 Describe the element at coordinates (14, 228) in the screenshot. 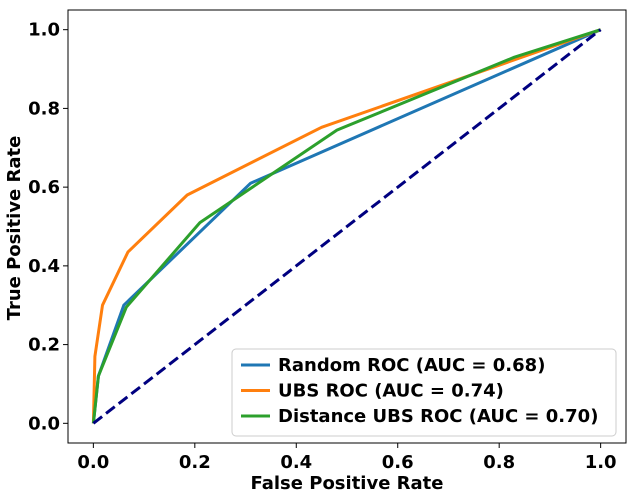

I see `y-axis-label: True Positive Rate` at that location.